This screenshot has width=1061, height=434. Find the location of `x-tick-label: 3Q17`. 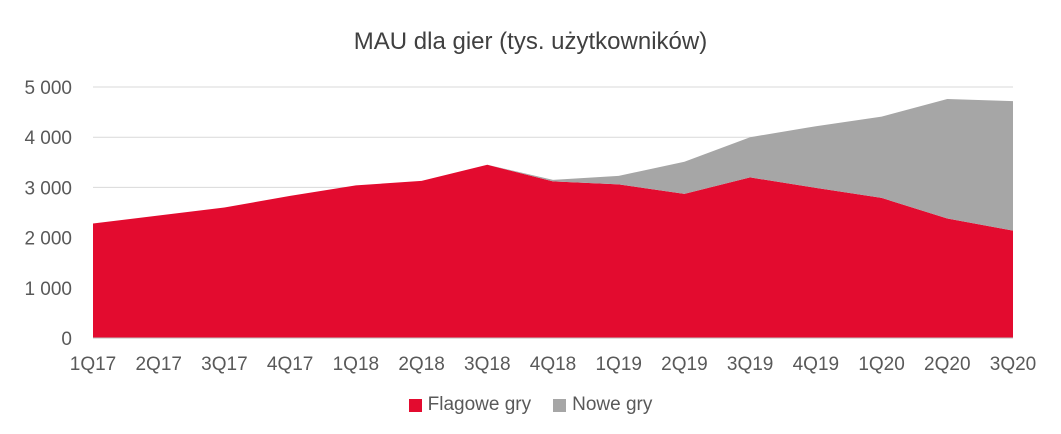

x-tick-label: 3Q17 is located at coordinates (224, 364).